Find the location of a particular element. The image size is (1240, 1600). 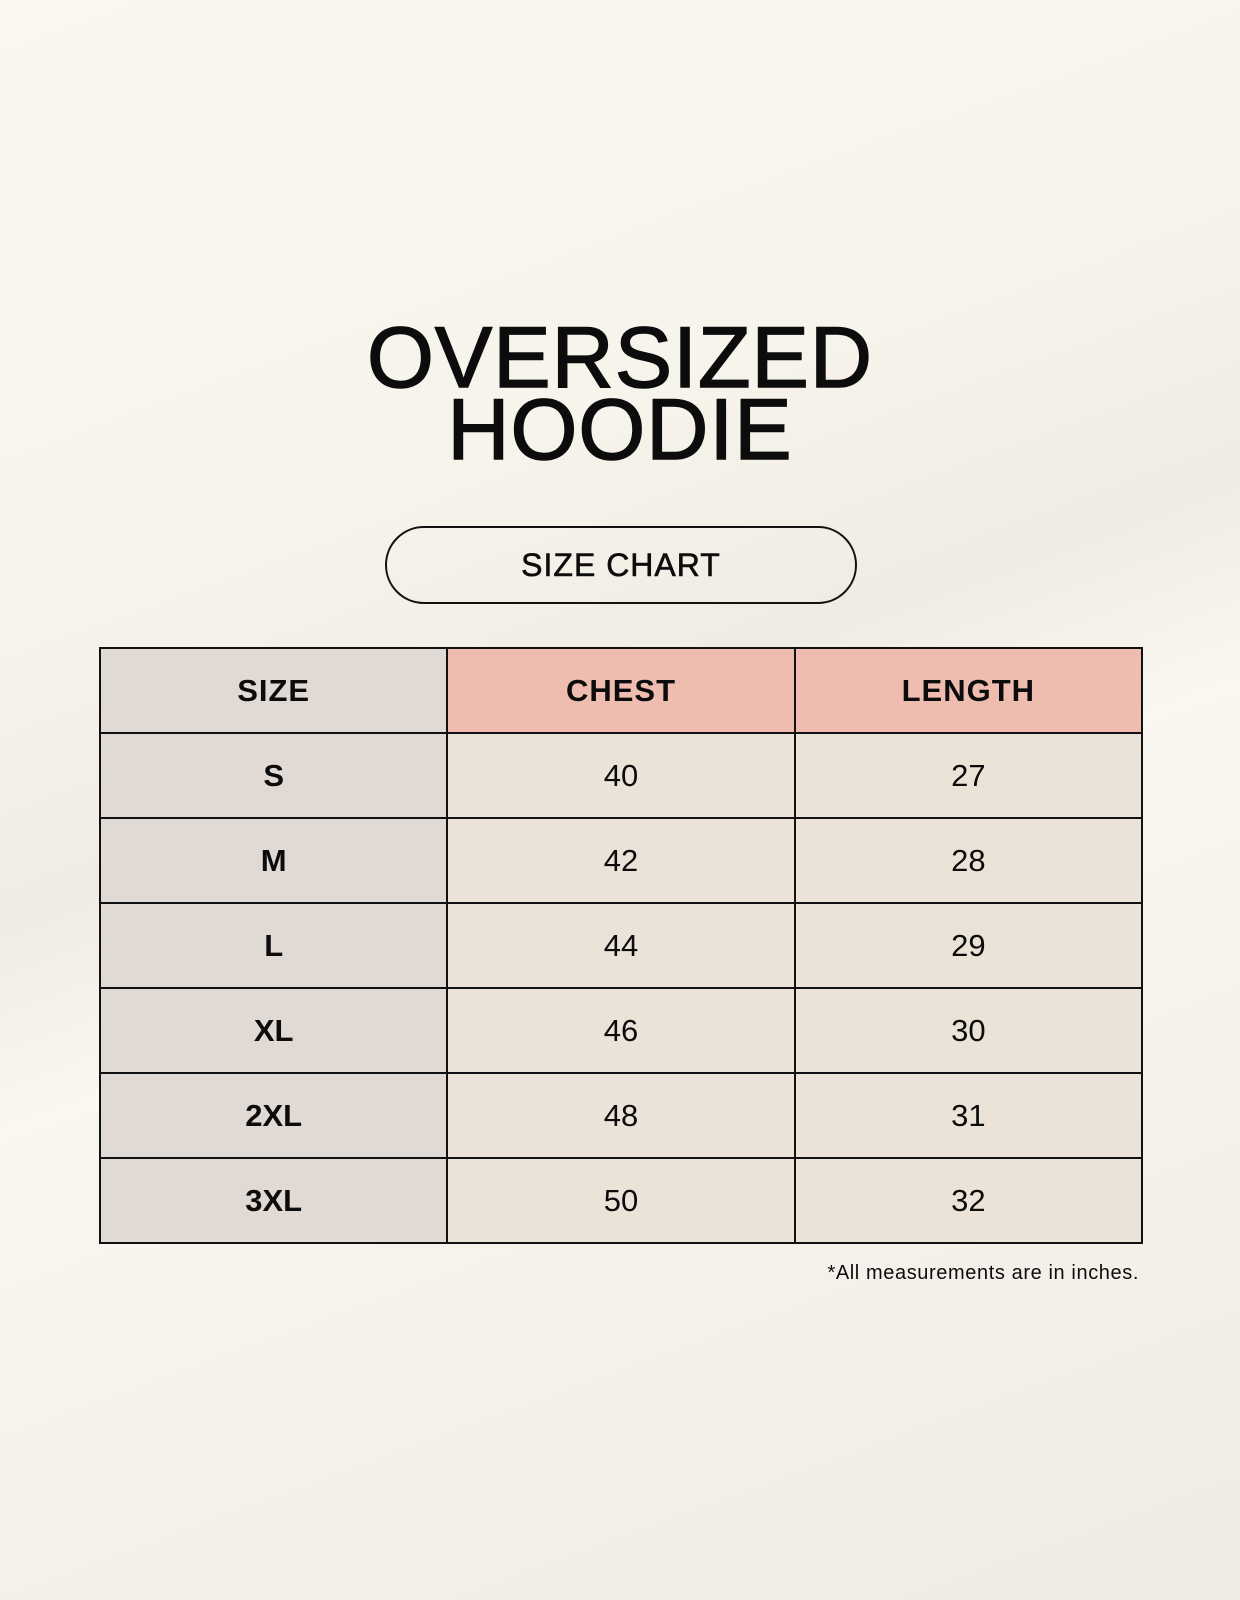

size-cell: M is located at coordinates (273, 860).